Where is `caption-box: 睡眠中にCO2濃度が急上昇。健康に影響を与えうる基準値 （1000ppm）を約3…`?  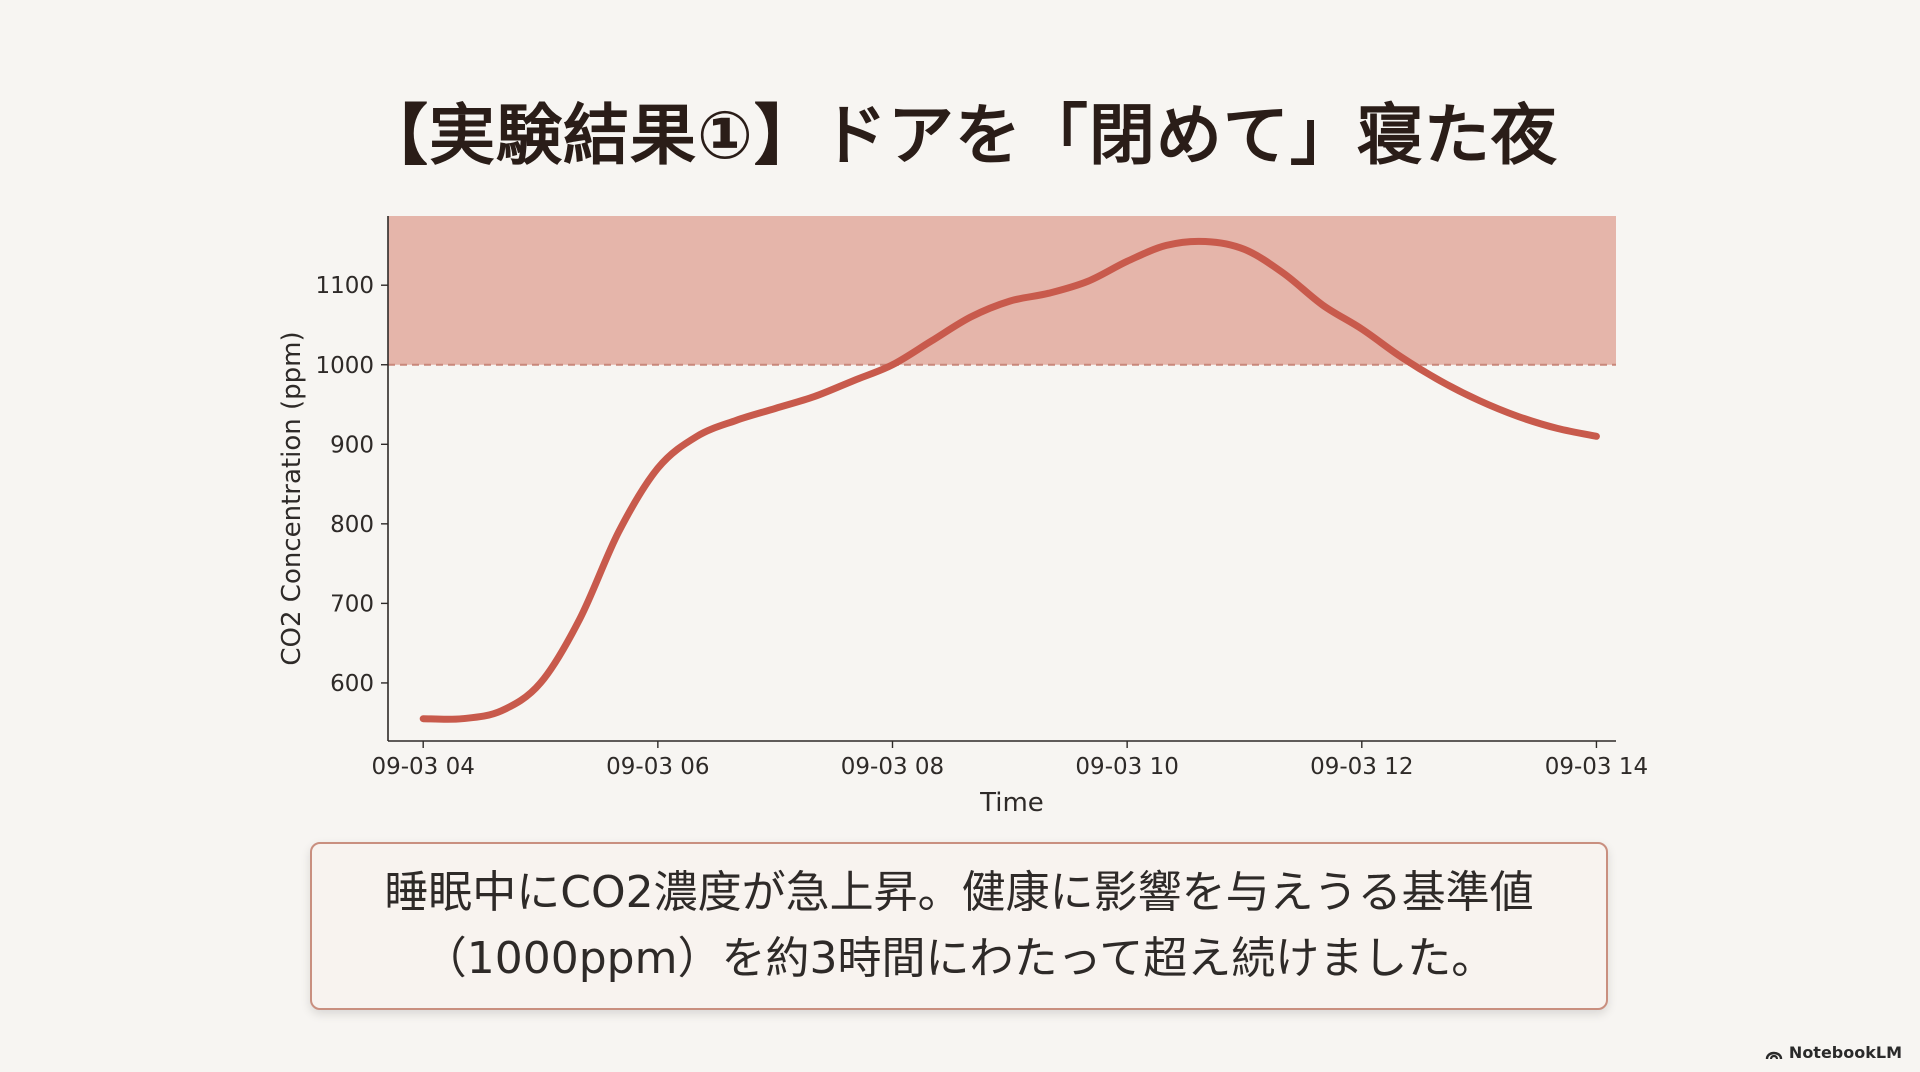
caption-box: 睡眠中にCO2濃度が急上昇。健康に影響を与えうる基準値 （1000ppm）を約3… is located at coordinates (959, 926).